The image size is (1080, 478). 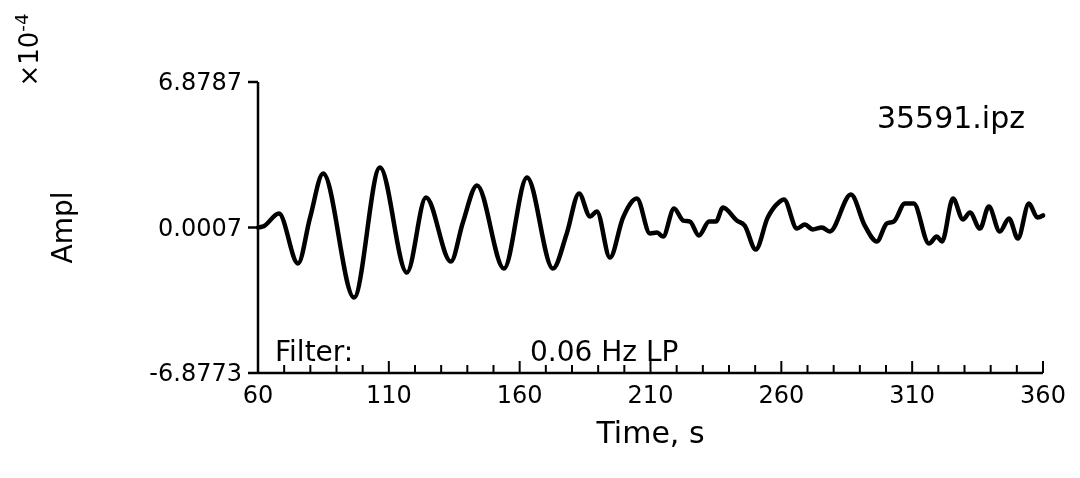 What do you see at coordinates (200, 82) in the screenshot?
I see `y-tick-label: 6.8787` at bounding box center [200, 82].